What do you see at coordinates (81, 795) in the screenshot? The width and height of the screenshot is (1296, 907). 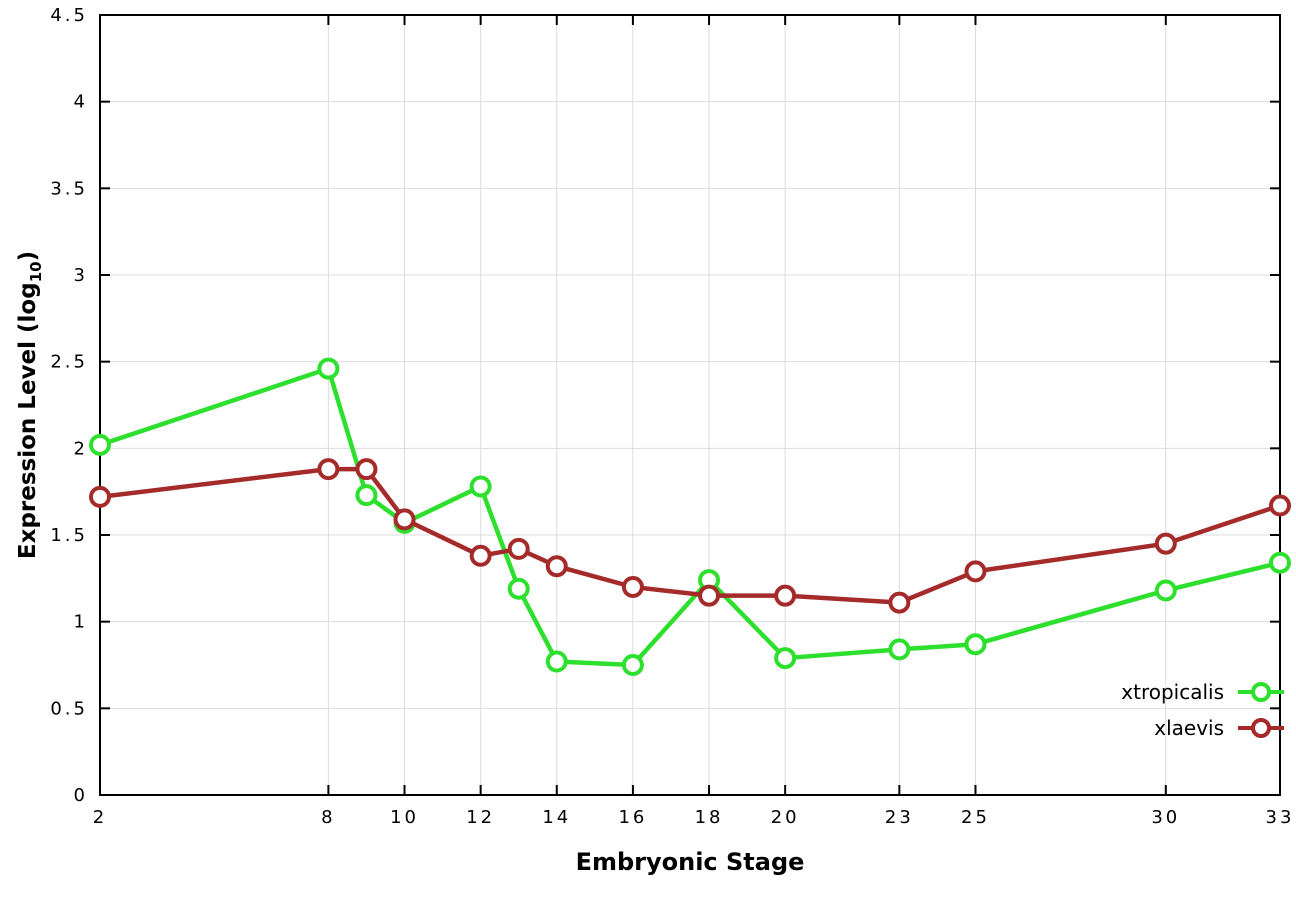 I see `y-tick-label: 0` at bounding box center [81, 795].